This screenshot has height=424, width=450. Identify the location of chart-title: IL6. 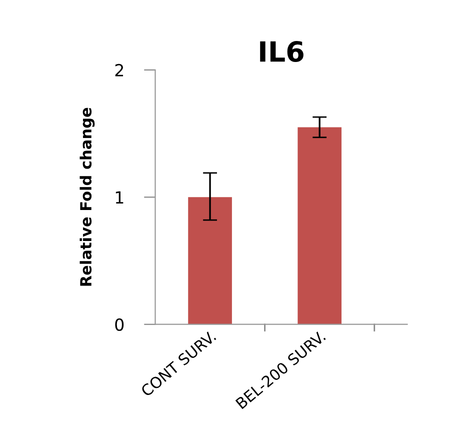
(282, 51).